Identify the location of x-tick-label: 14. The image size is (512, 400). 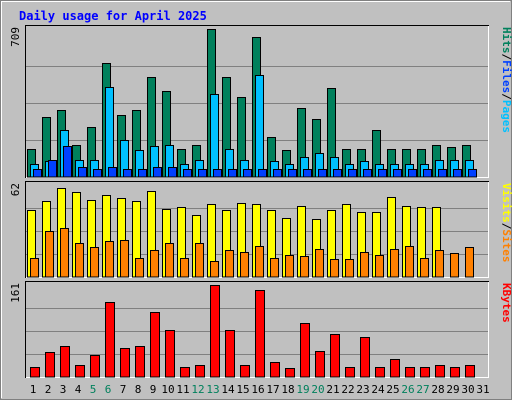
(228, 389).